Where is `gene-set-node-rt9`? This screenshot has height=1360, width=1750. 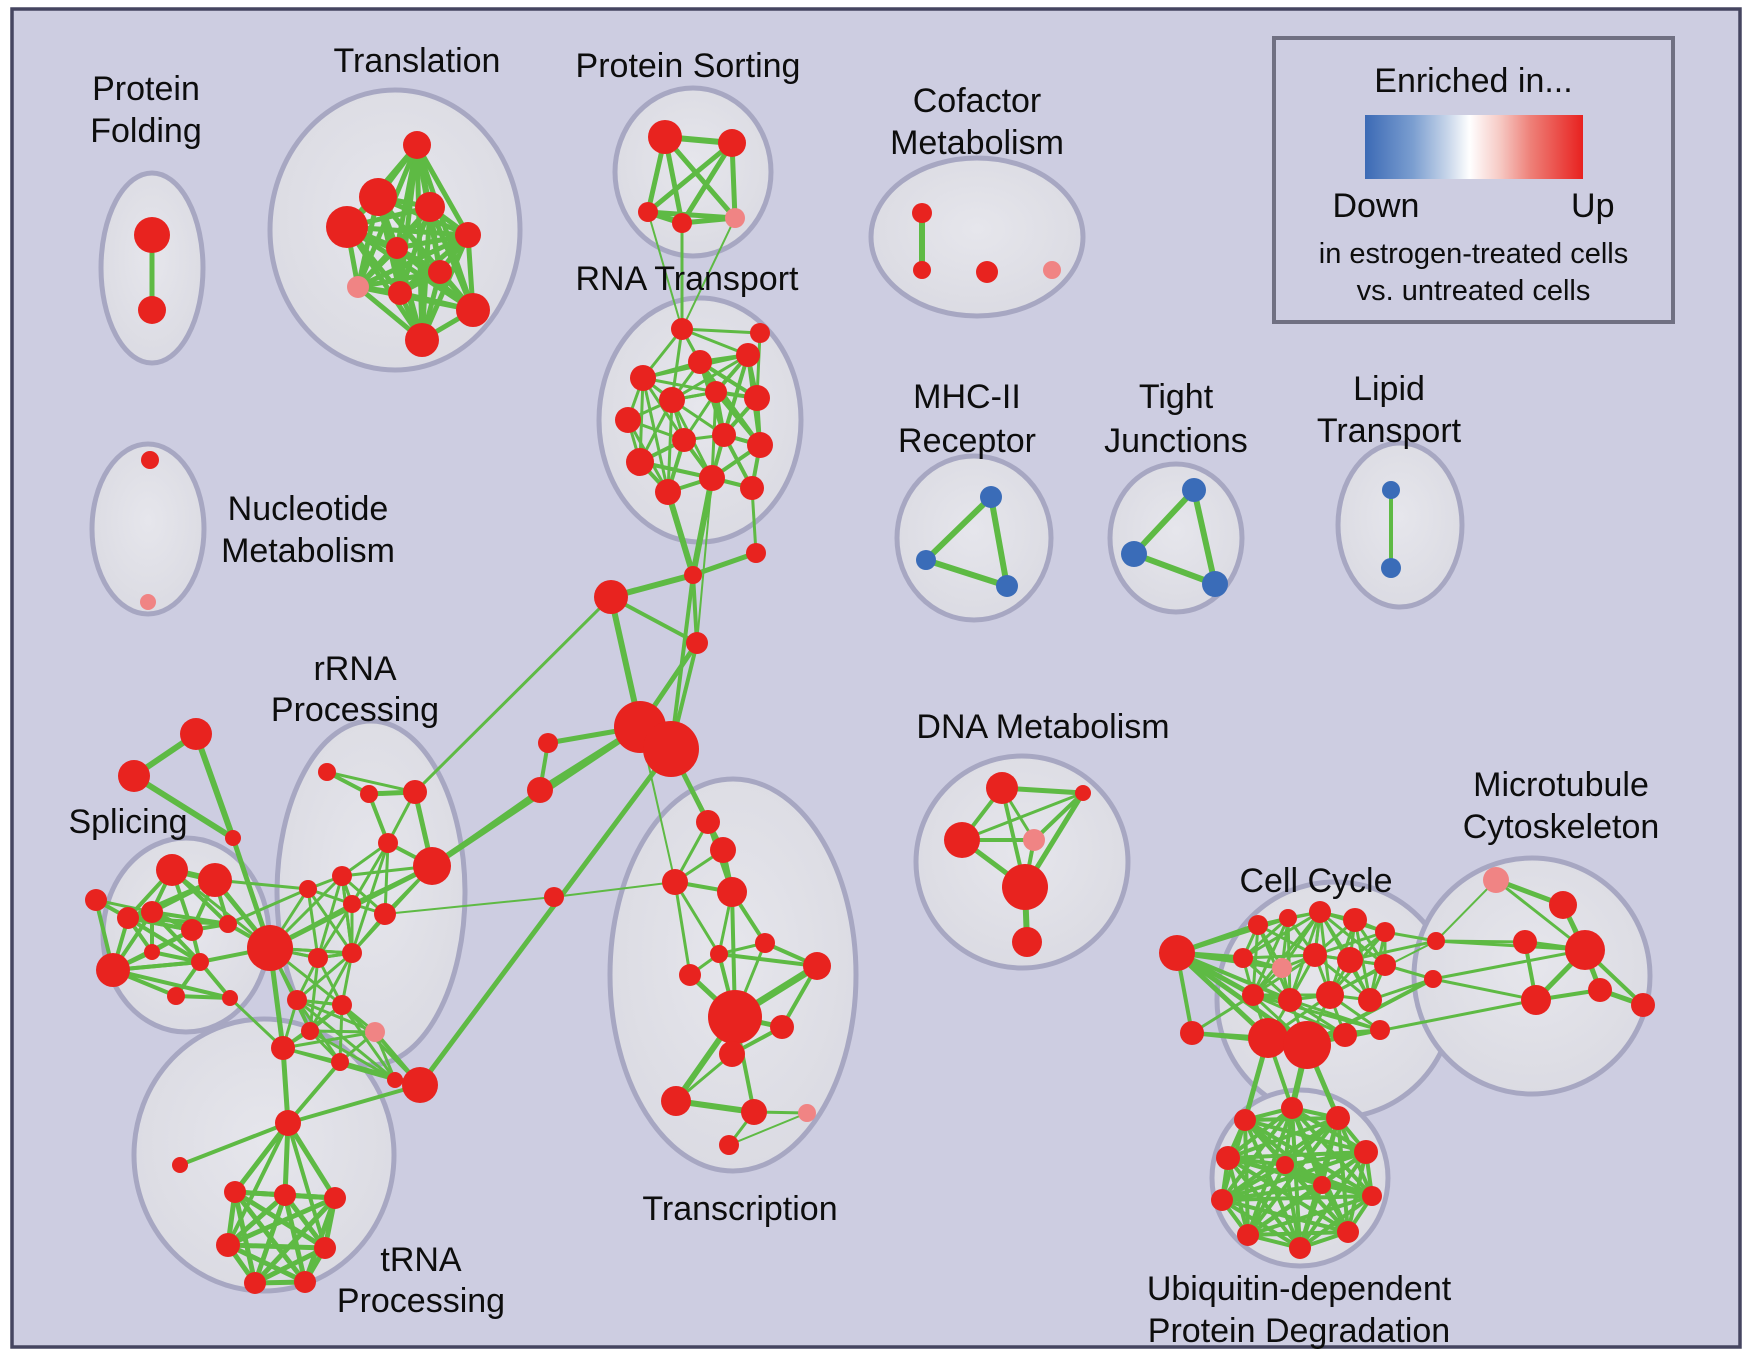 gene-set-node-rt9 is located at coordinates (757, 398).